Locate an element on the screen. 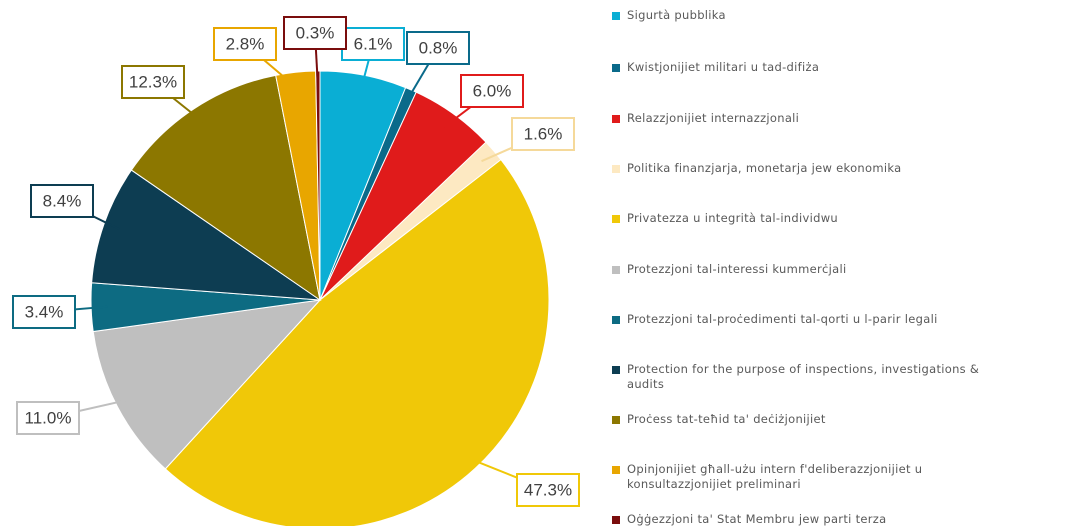 This screenshot has height=526, width=1092. data-label: 6.1% is located at coordinates (373, 43).